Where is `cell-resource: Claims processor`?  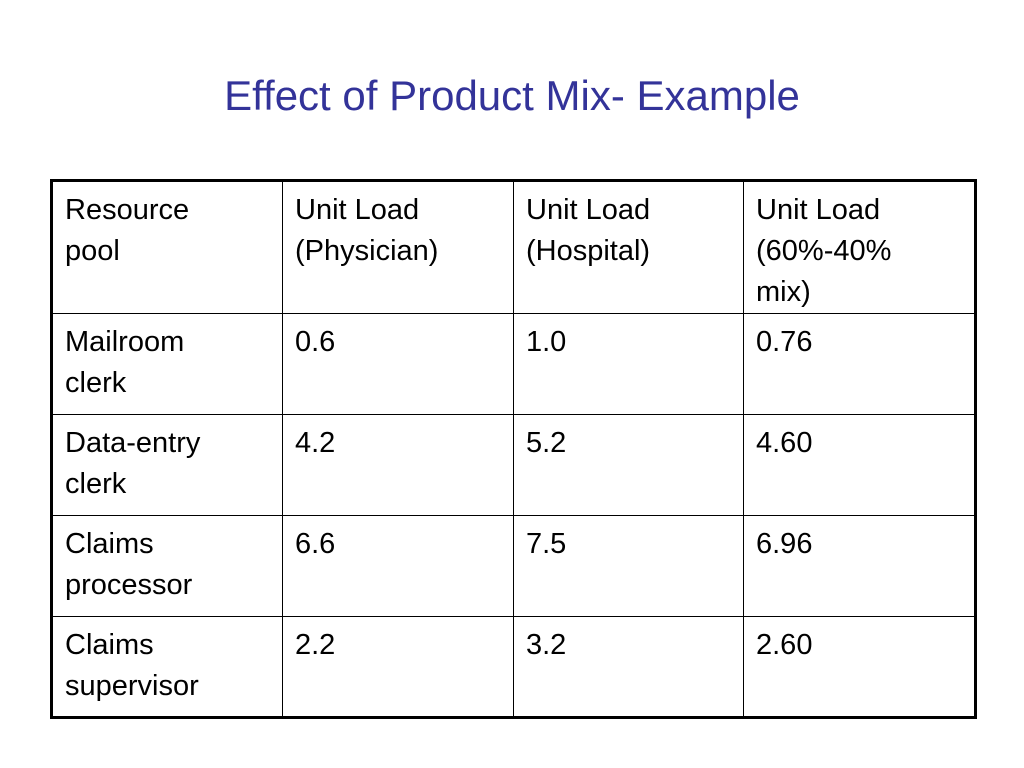
cell-resource: Claims processor is located at coordinates (167, 566).